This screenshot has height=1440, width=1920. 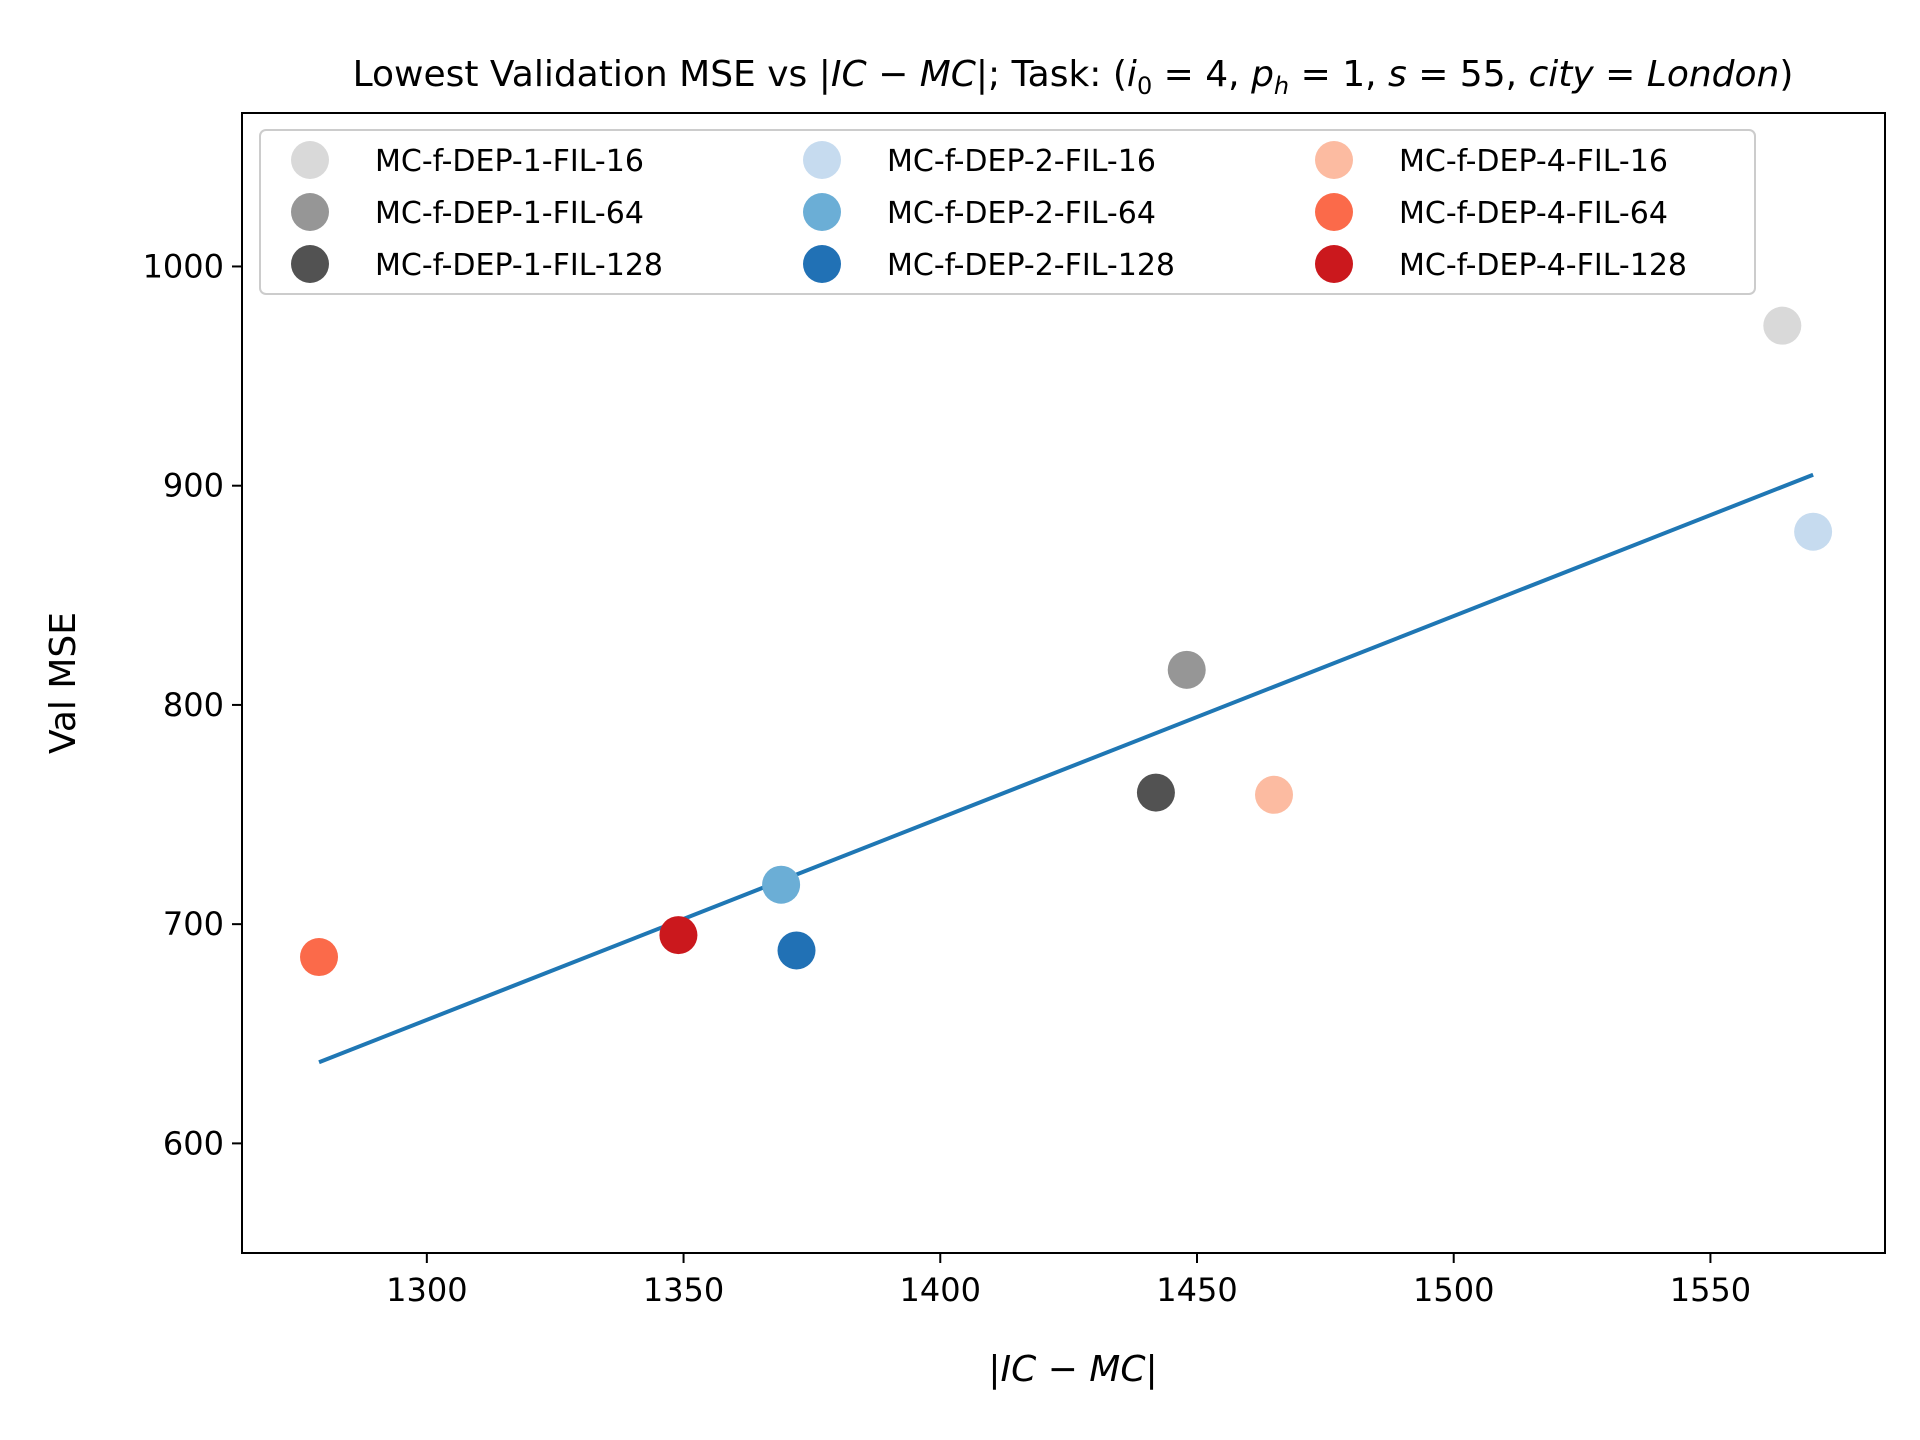 What do you see at coordinates (1068, 1281) in the screenshot?
I see `x-axis: 1300 1350 1400 1450 1500 1550` at bounding box center [1068, 1281].